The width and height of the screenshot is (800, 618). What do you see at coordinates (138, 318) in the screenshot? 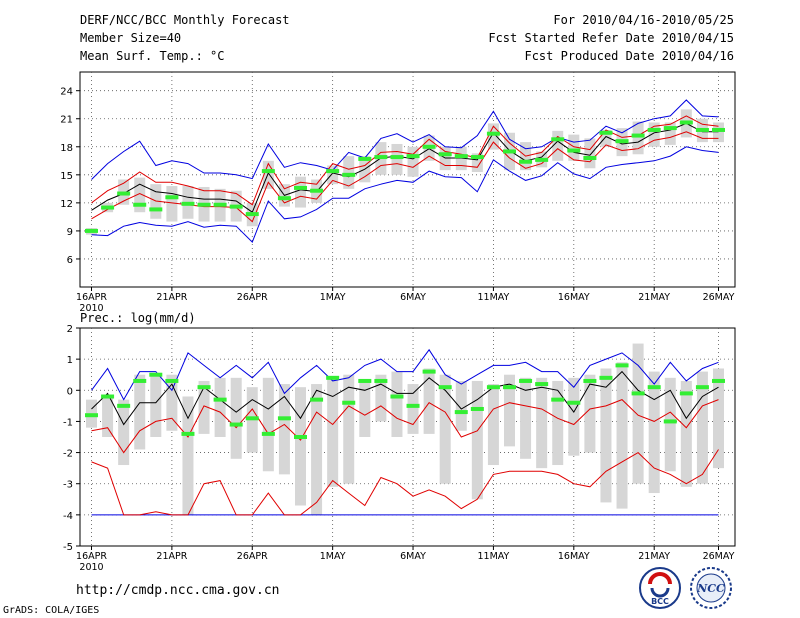
I see `precip-panel-title: Prec.: log(mm/d)` at bounding box center [138, 318].